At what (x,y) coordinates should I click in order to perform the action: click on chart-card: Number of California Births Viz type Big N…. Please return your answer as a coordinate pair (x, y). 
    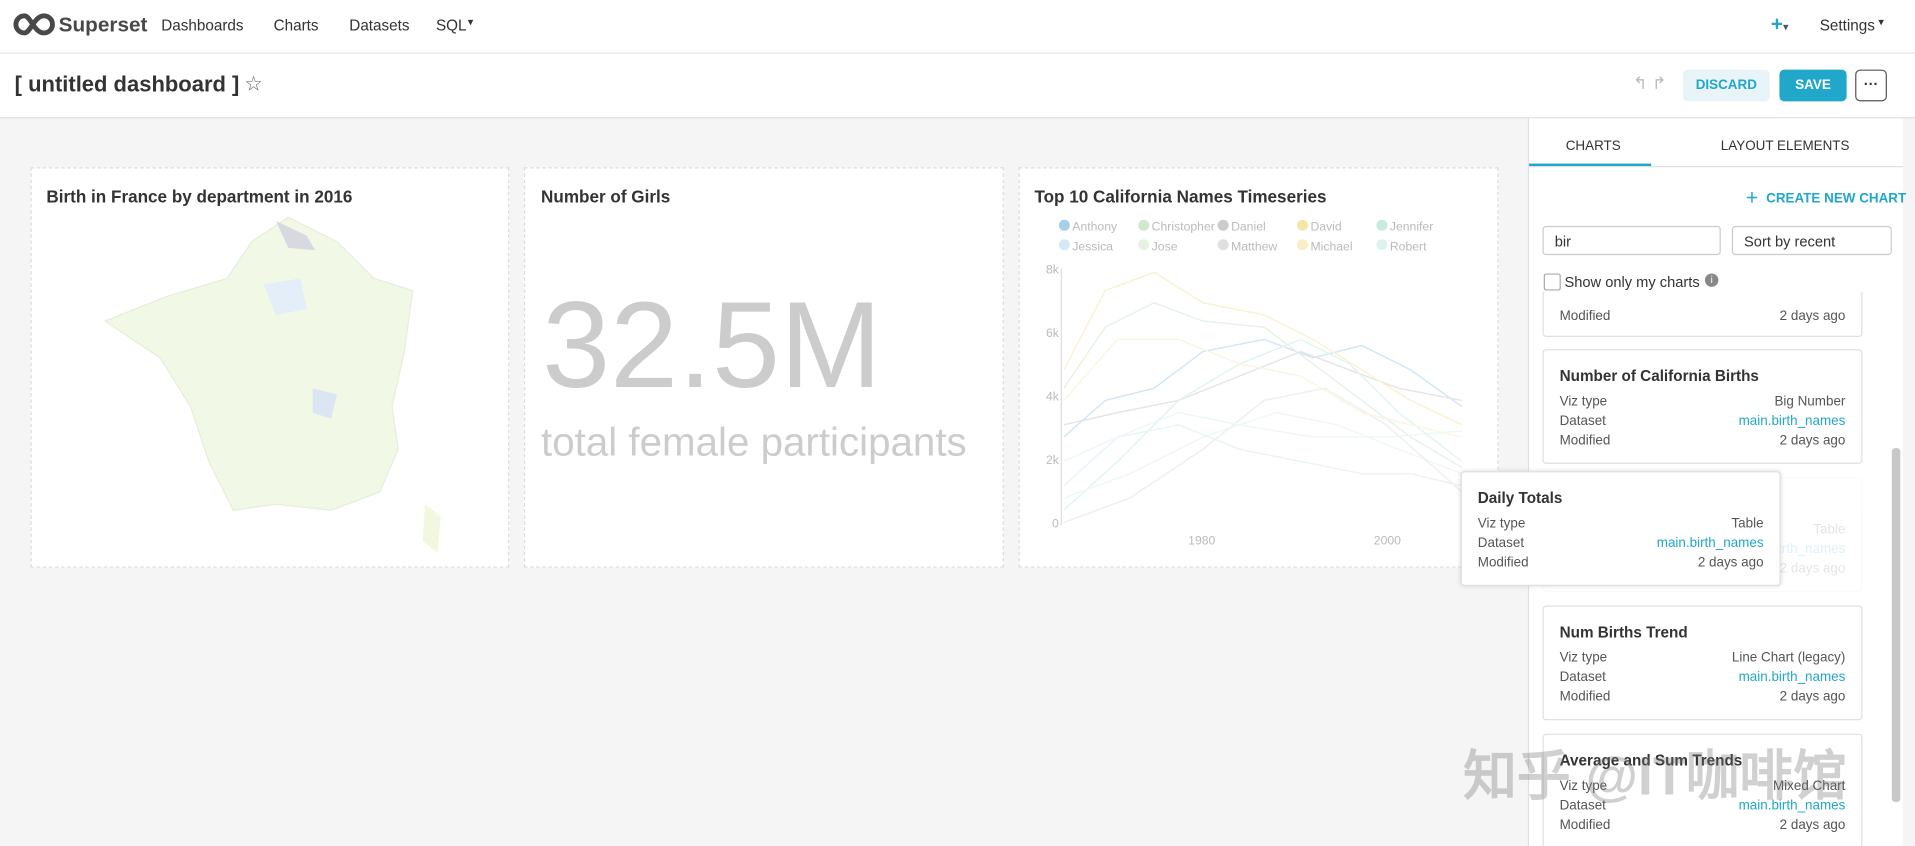
    Looking at the image, I should click on (1702, 406).